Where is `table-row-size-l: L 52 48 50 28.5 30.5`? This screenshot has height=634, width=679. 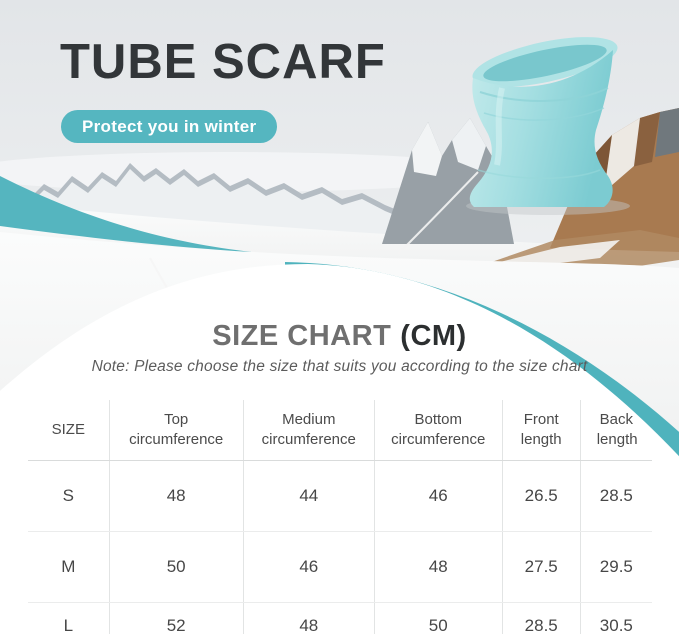 table-row-size-l: L 52 48 50 28.5 30.5 is located at coordinates (340, 618).